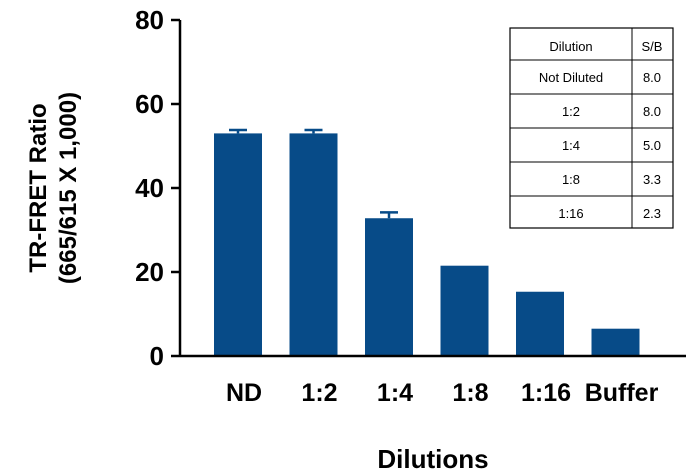  I want to click on y-axis-title-line1: TR-FRET Ratio, so click(38, 187).